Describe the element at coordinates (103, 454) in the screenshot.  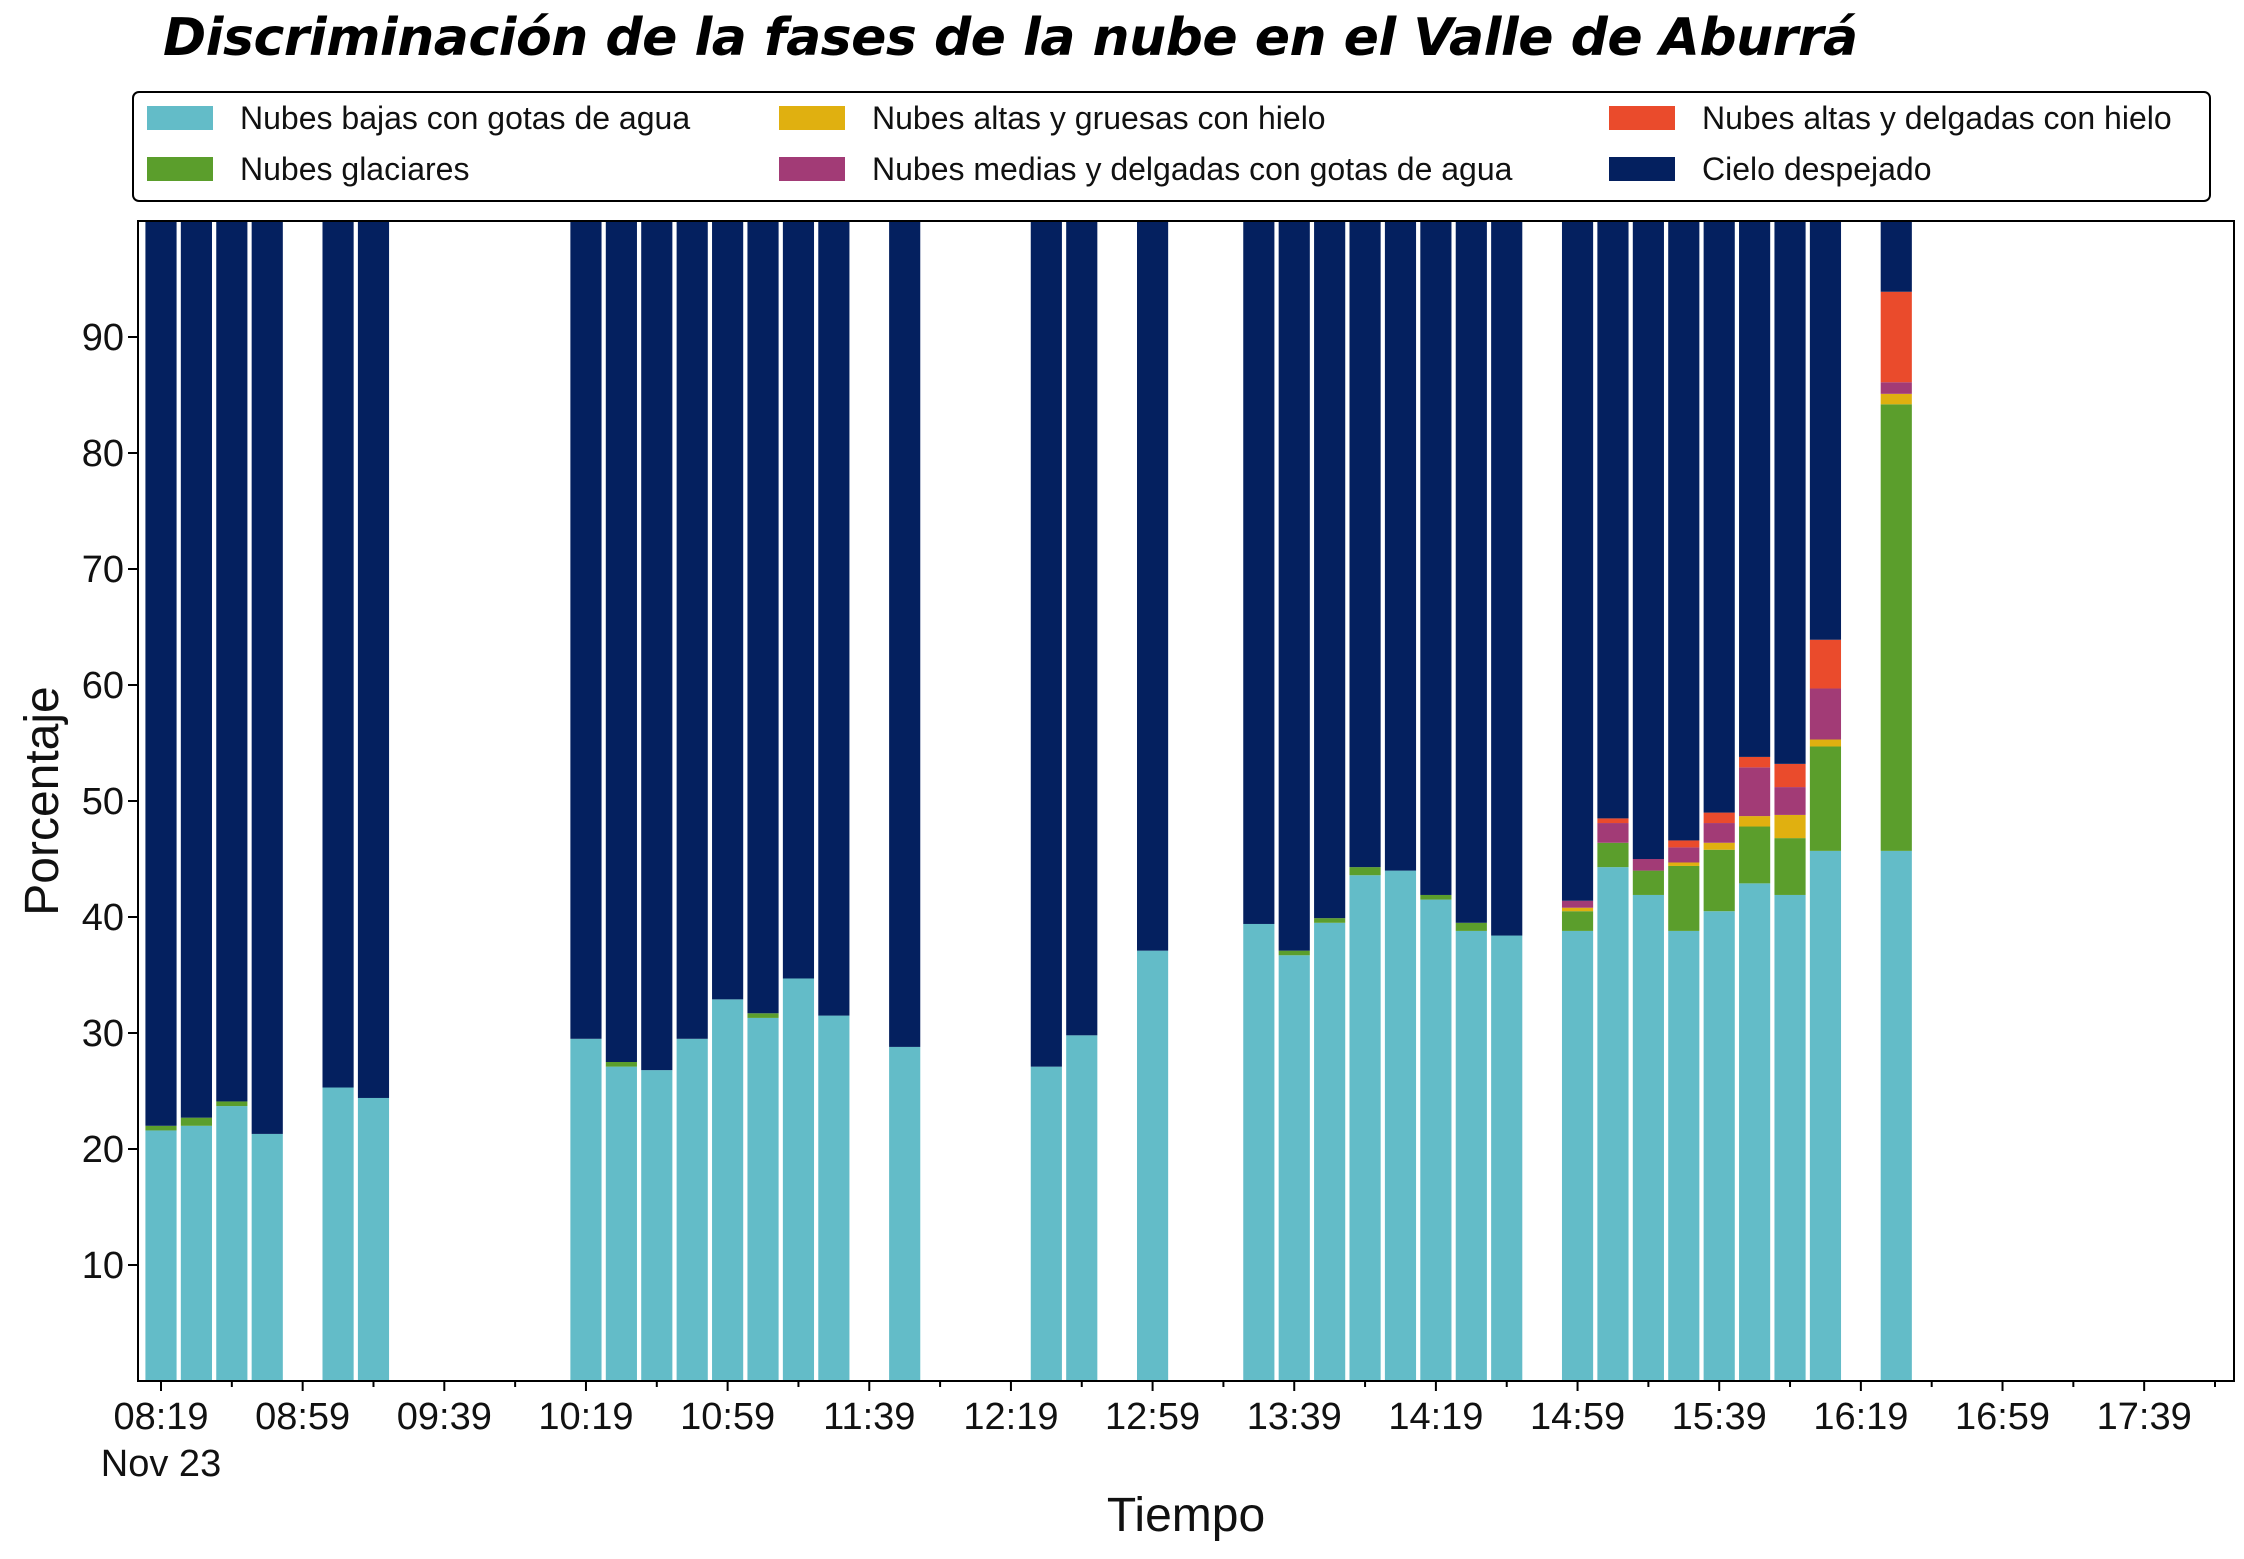
I see `y-tick-label-7: 80` at that location.